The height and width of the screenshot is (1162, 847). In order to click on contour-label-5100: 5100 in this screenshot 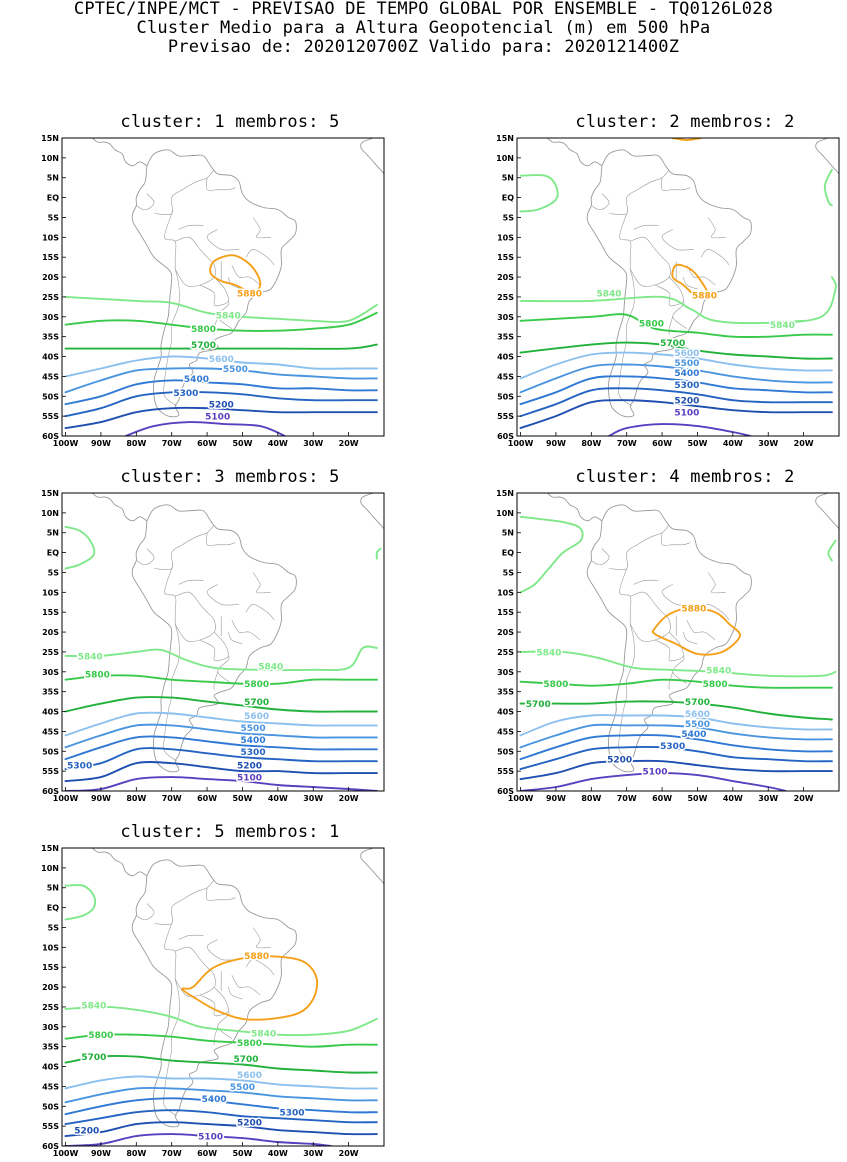, I will do `click(654, 773)`.